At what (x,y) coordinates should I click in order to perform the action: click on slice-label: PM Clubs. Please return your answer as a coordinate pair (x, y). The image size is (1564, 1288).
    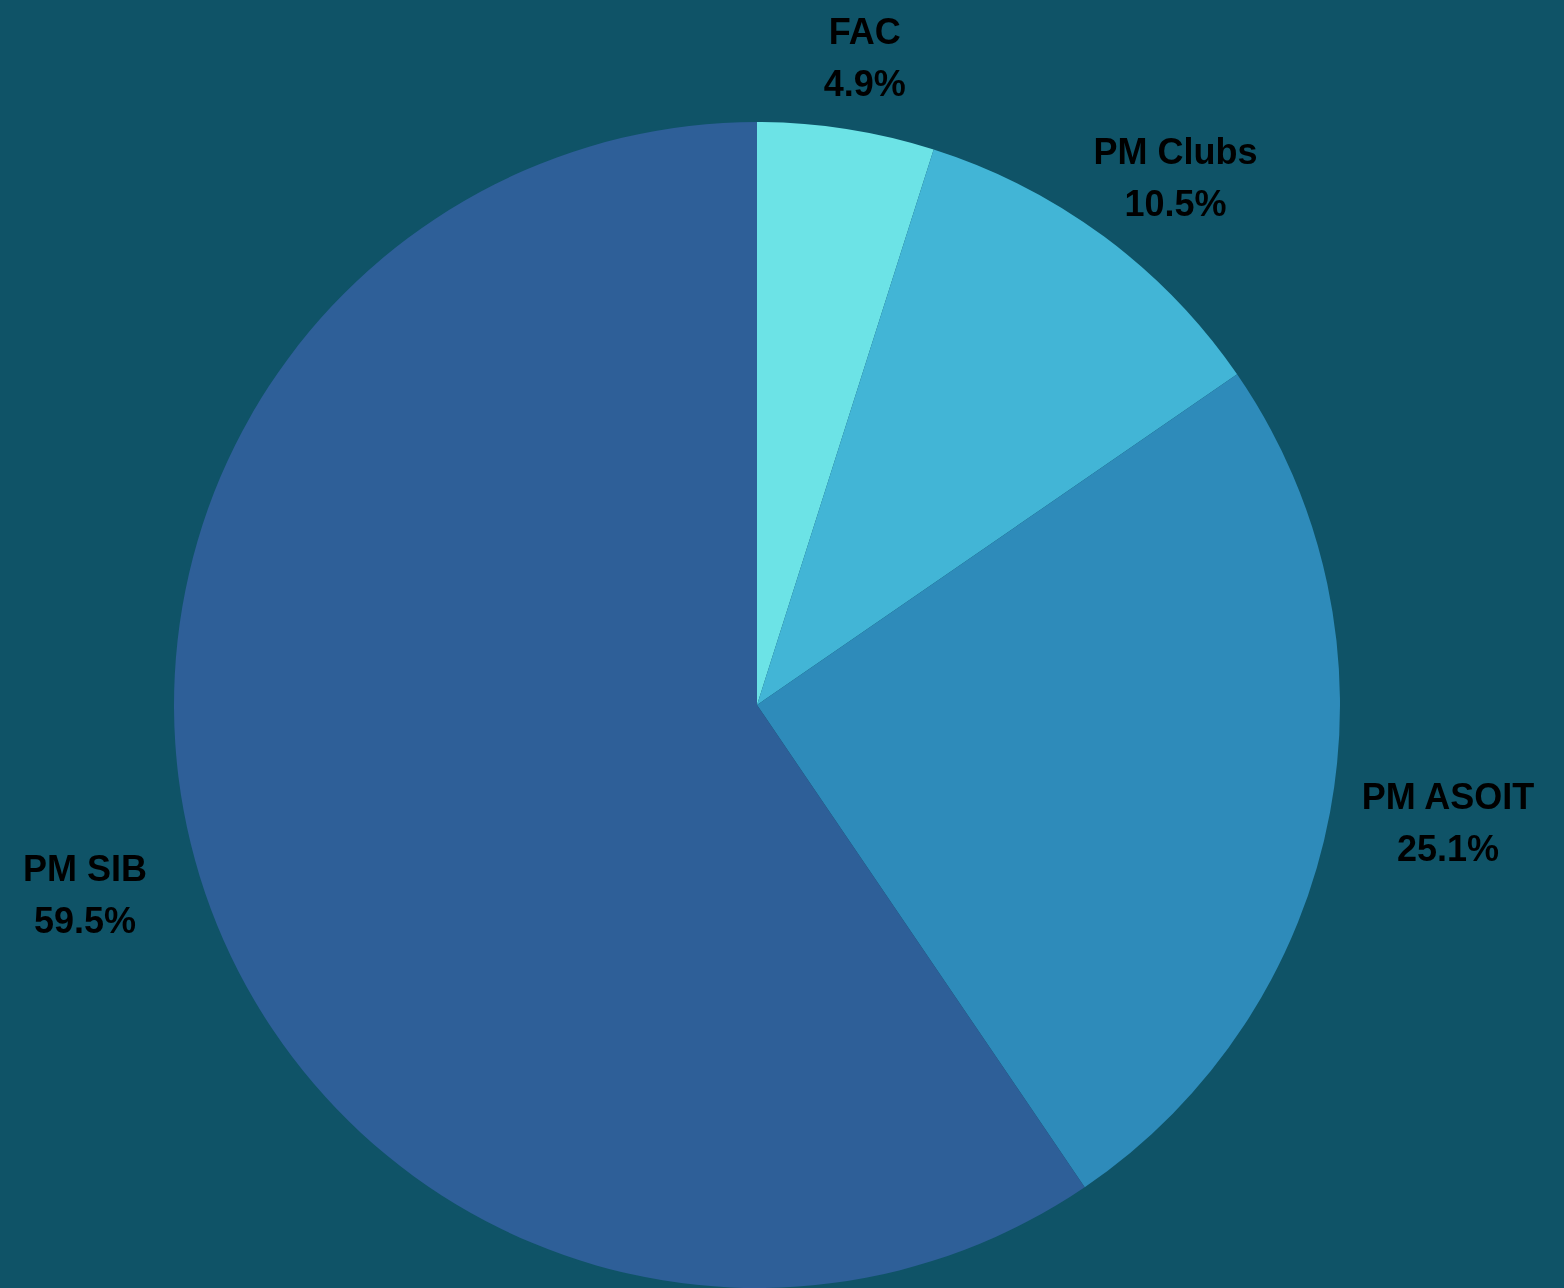
    Looking at the image, I should click on (1175, 152).